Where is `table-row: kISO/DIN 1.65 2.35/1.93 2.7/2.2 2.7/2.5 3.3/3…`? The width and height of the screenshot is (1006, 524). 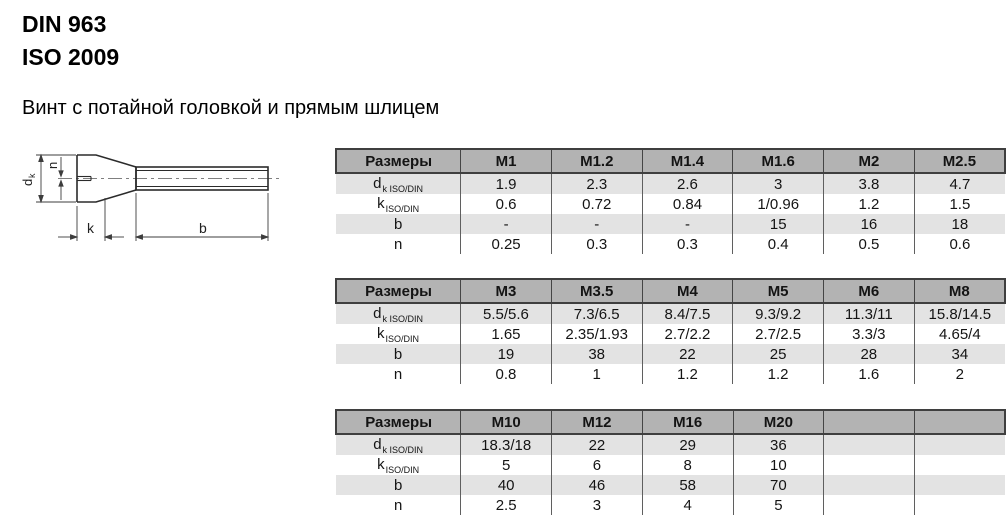
table-row: kISO/DIN 1.65 2.35/1.93 2.7/2.2 2.7/2.5 3.3/3… is located at coordinates (670, 334).